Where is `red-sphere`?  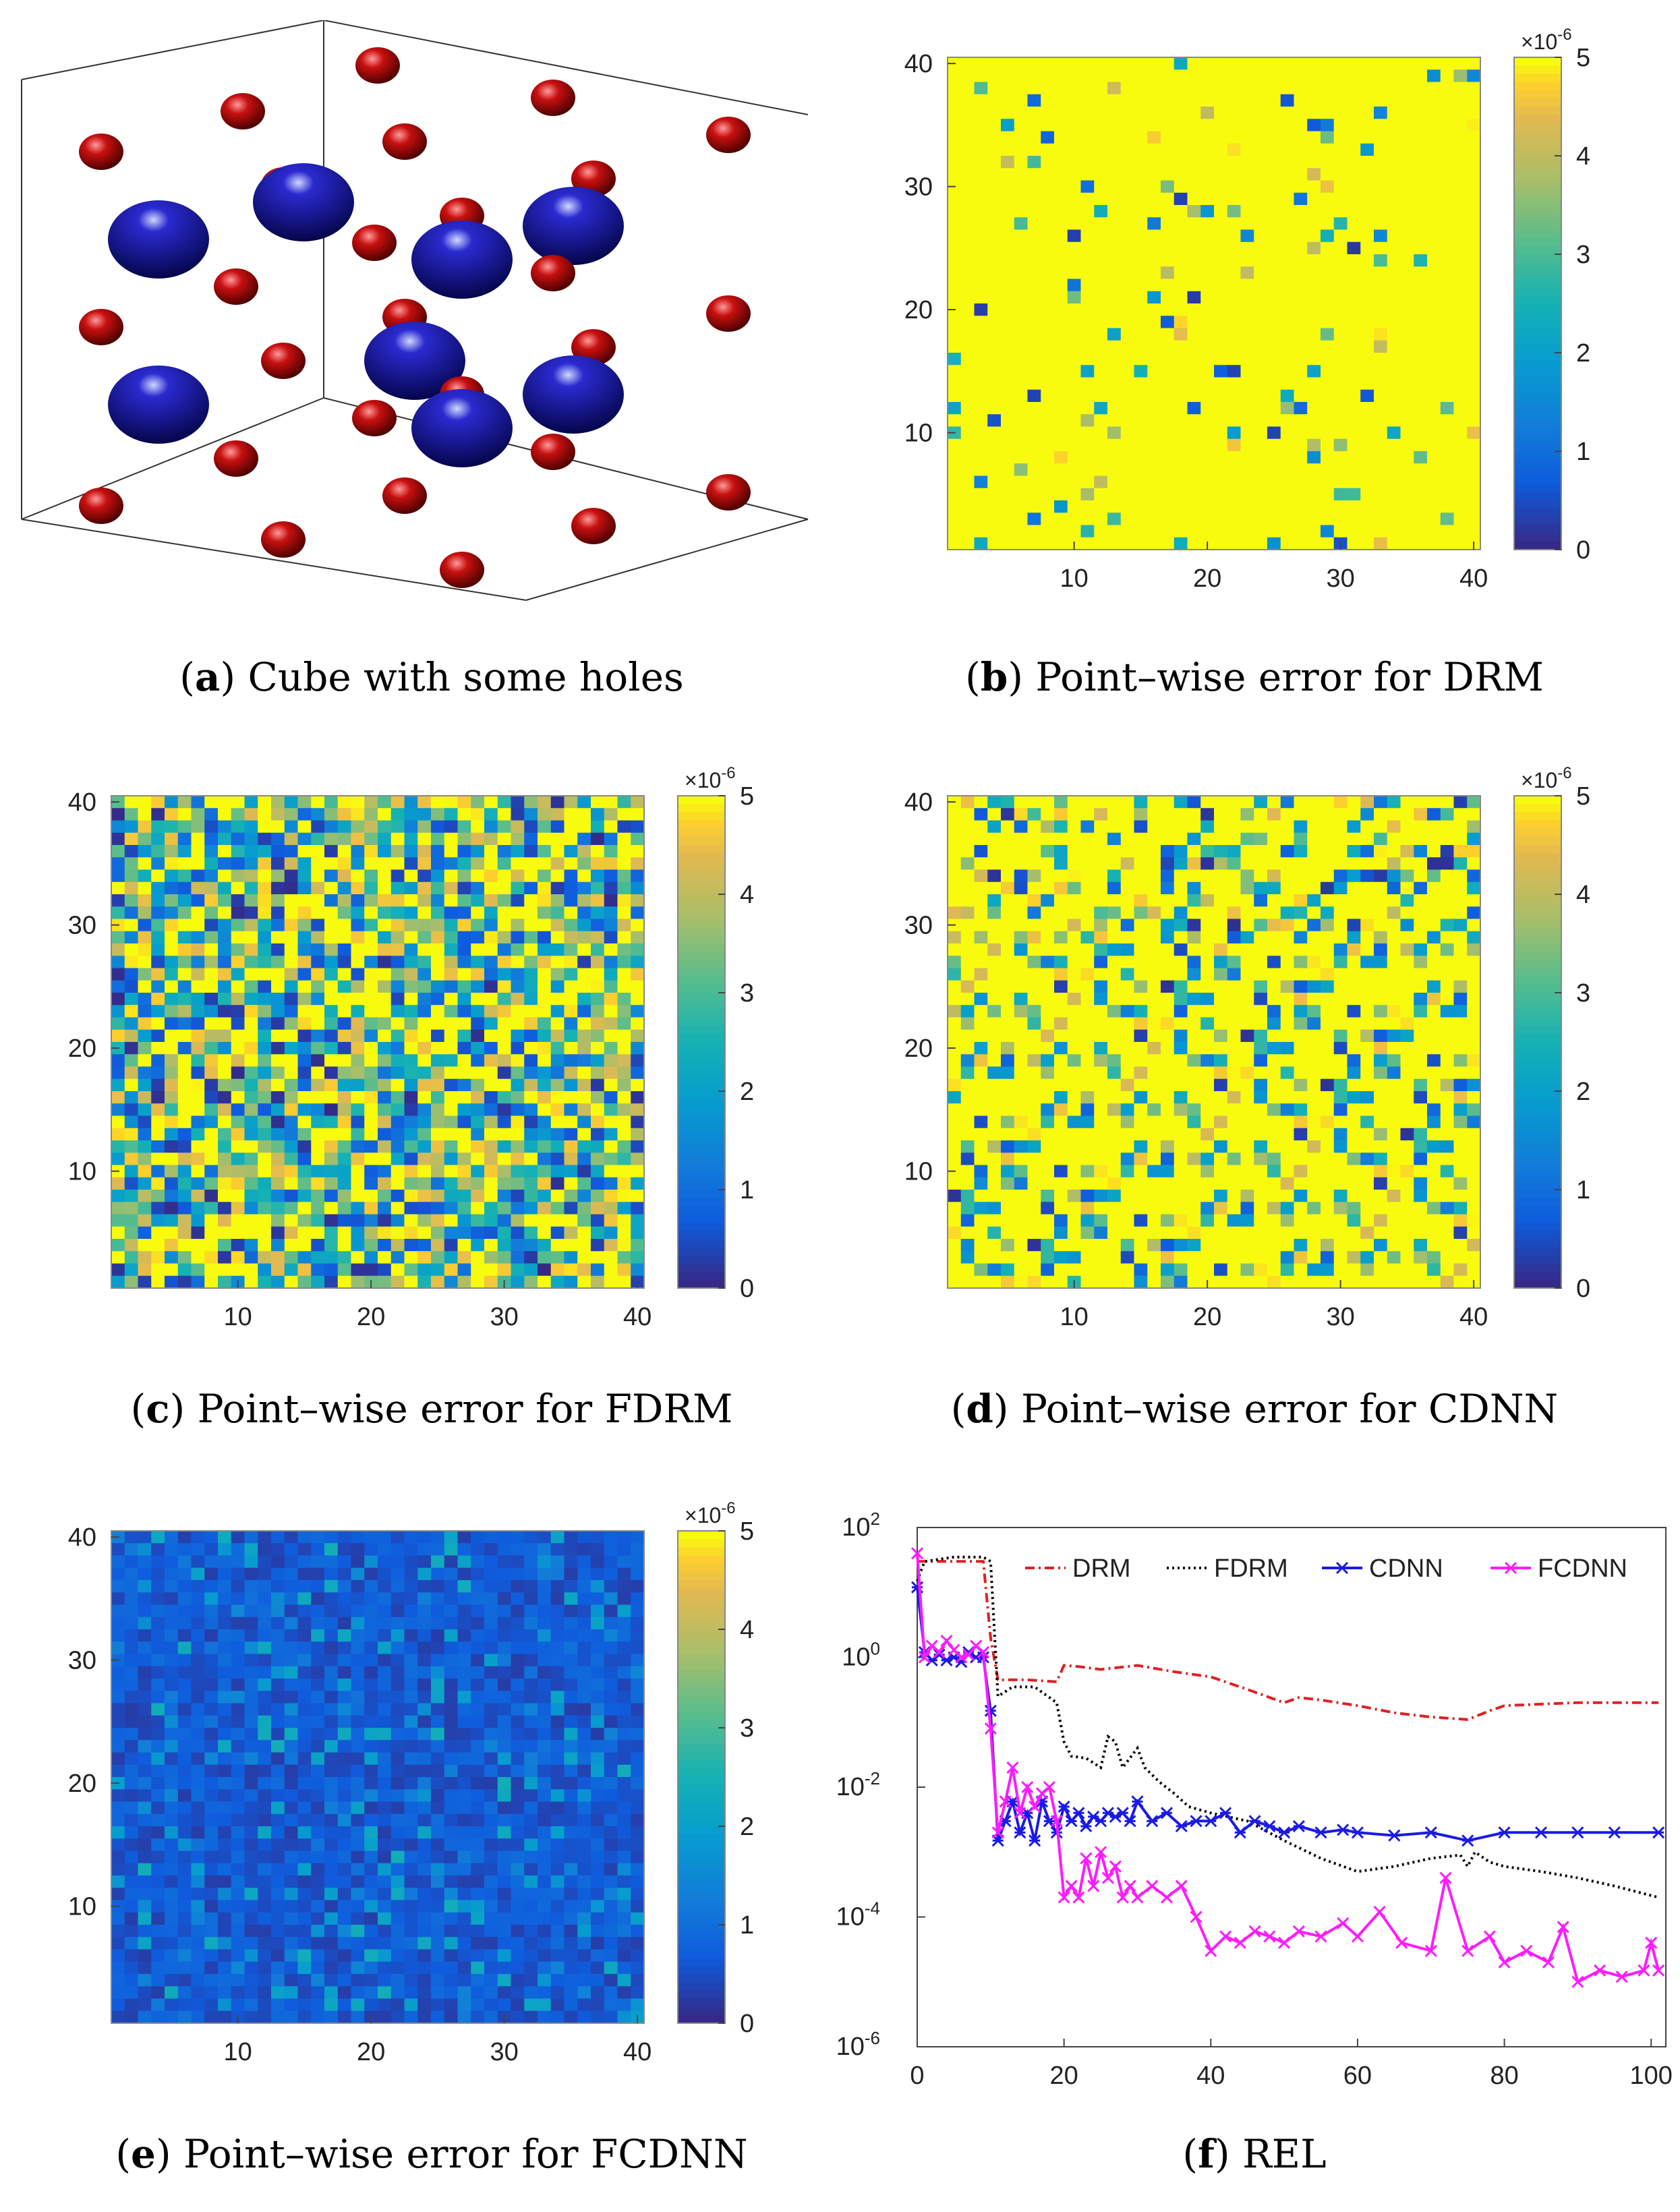 red-sphere is located at coordinates (404, 141).